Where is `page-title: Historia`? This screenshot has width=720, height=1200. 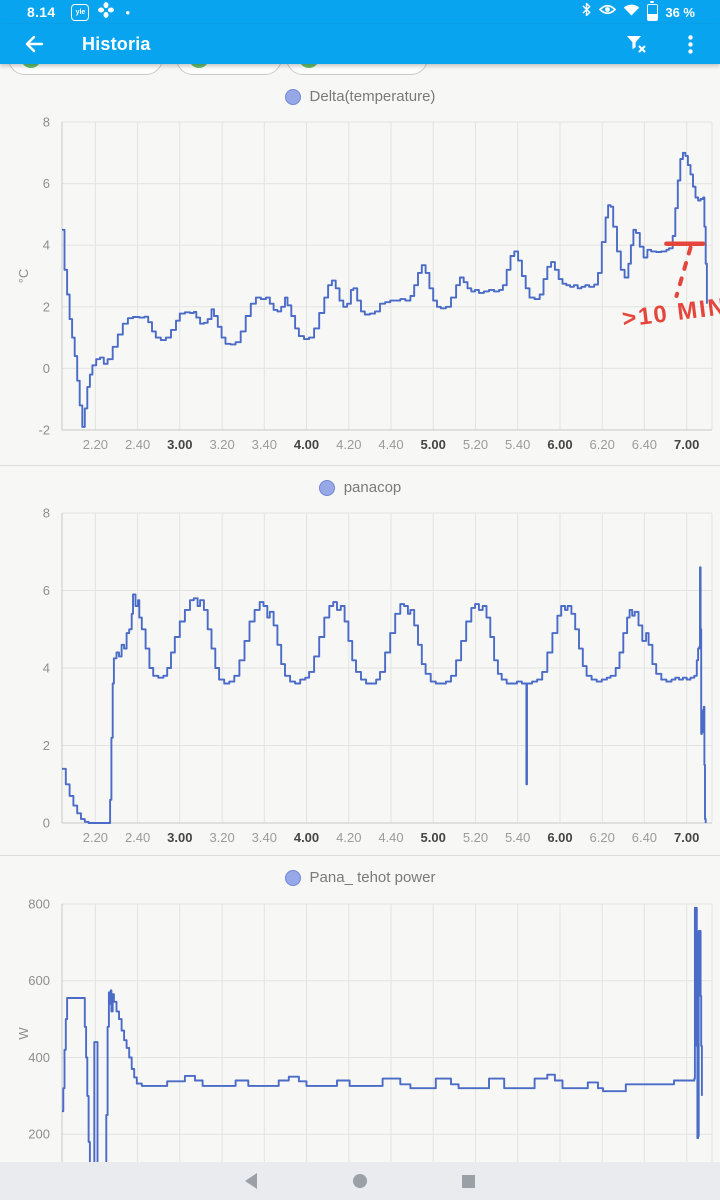
page-title: Historia is located at coordinates (116, 43).